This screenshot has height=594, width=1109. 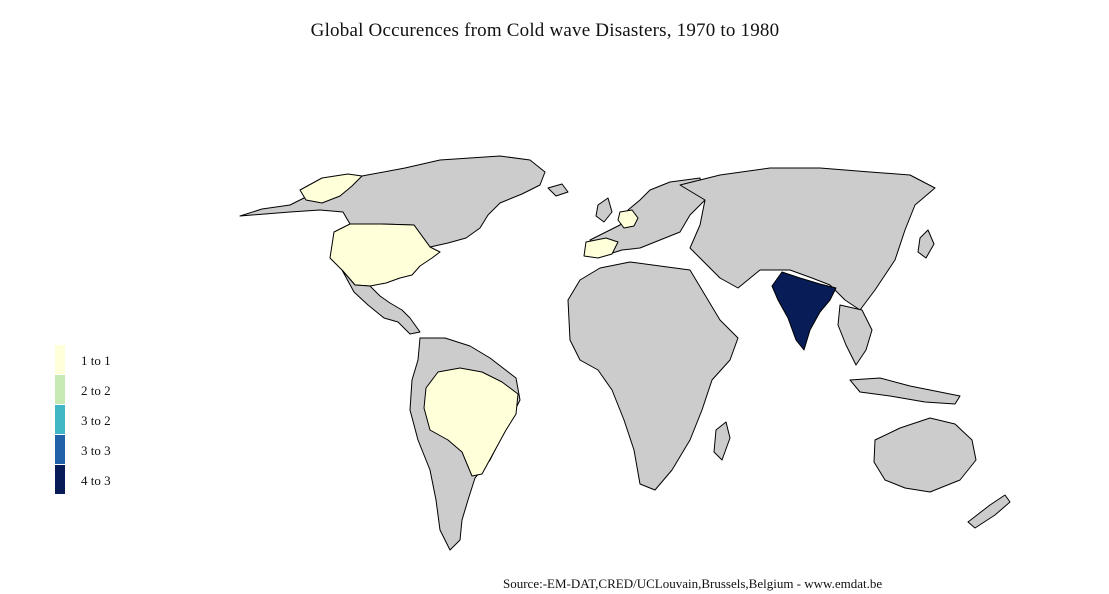 I want to click on legend-label: 3 to 2, so click(x=96, y=420).